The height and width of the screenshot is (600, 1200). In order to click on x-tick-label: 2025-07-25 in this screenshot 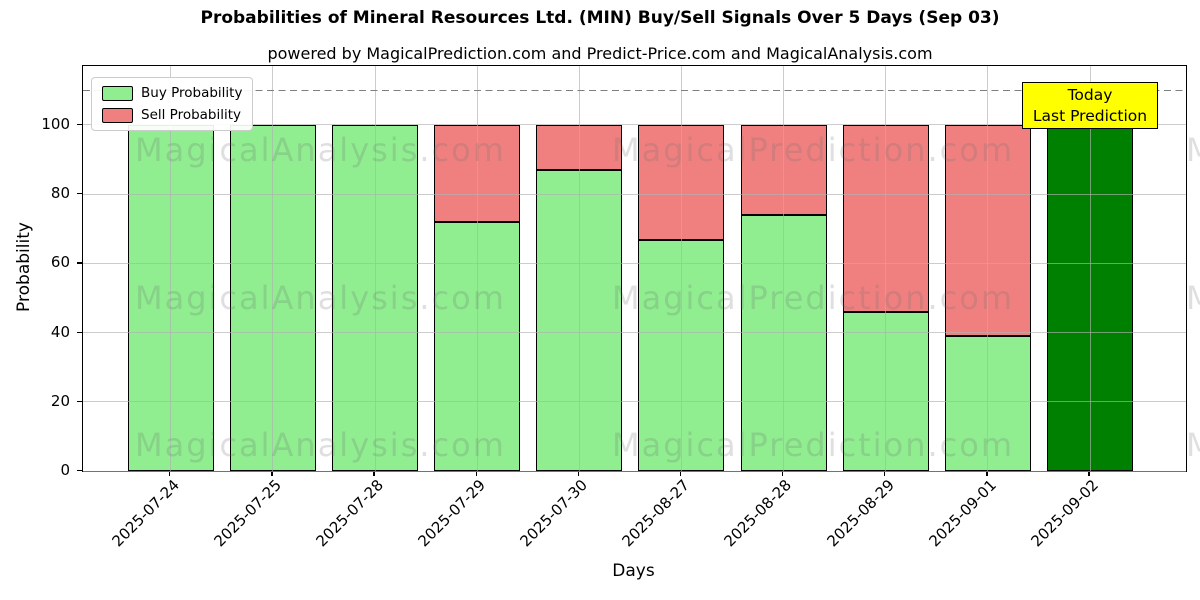, I will do `click(247, 513)`.